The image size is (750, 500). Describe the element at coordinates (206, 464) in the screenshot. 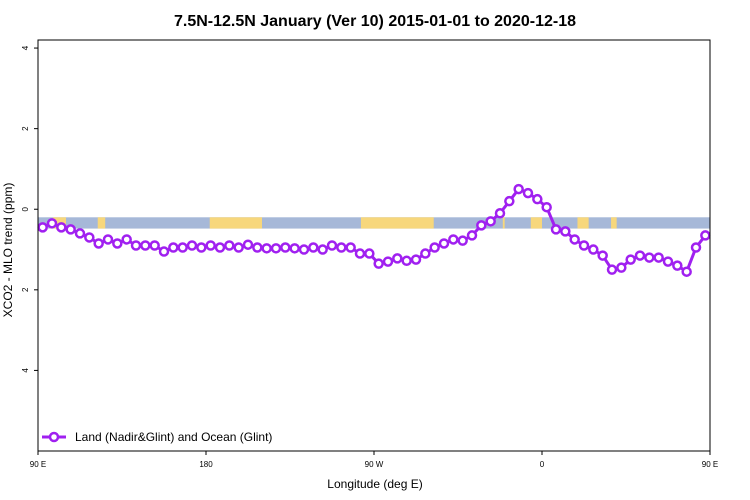

I see `x-tick-label: 180` at that location.